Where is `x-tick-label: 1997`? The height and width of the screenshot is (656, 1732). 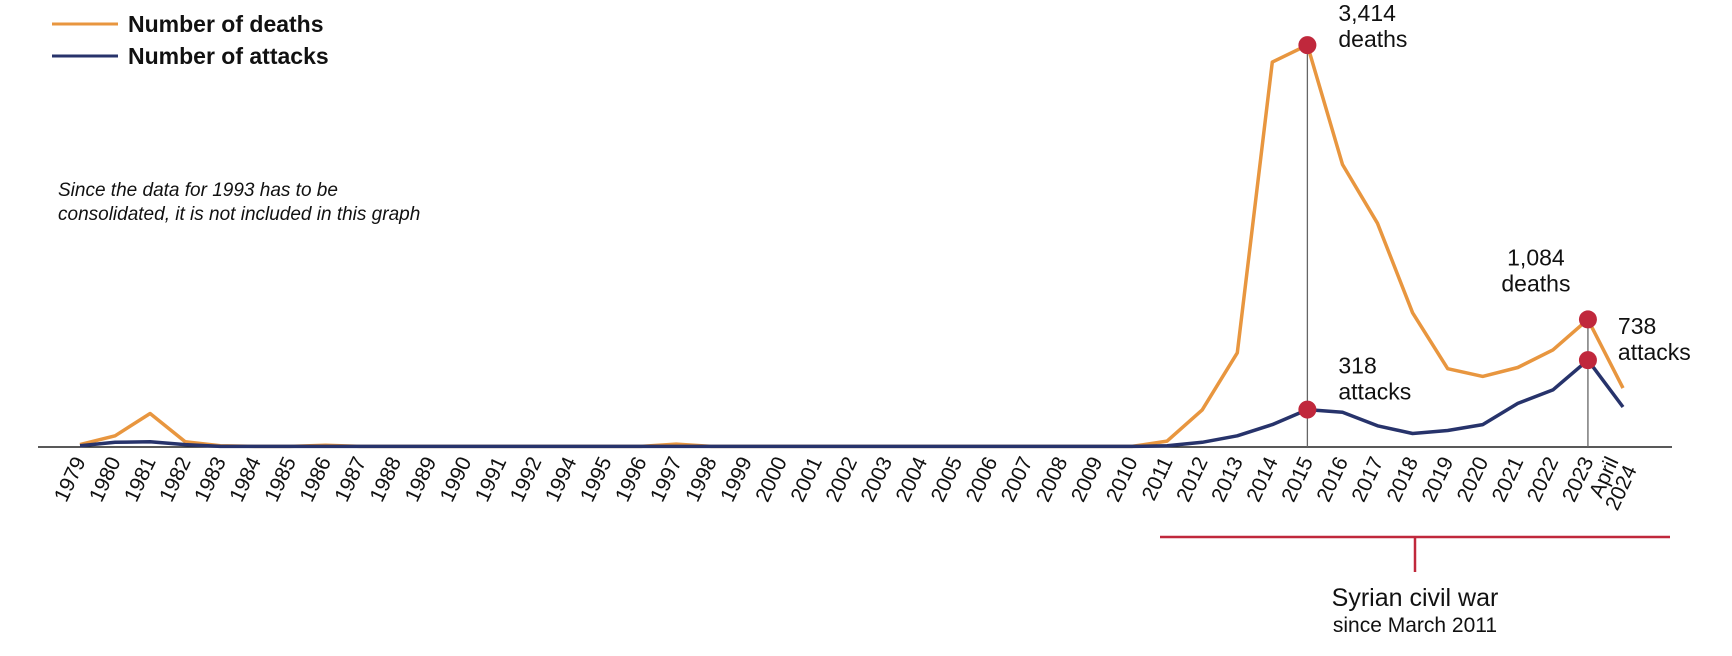
x-tick-label: 1997 is located at coordinates (666, 479).